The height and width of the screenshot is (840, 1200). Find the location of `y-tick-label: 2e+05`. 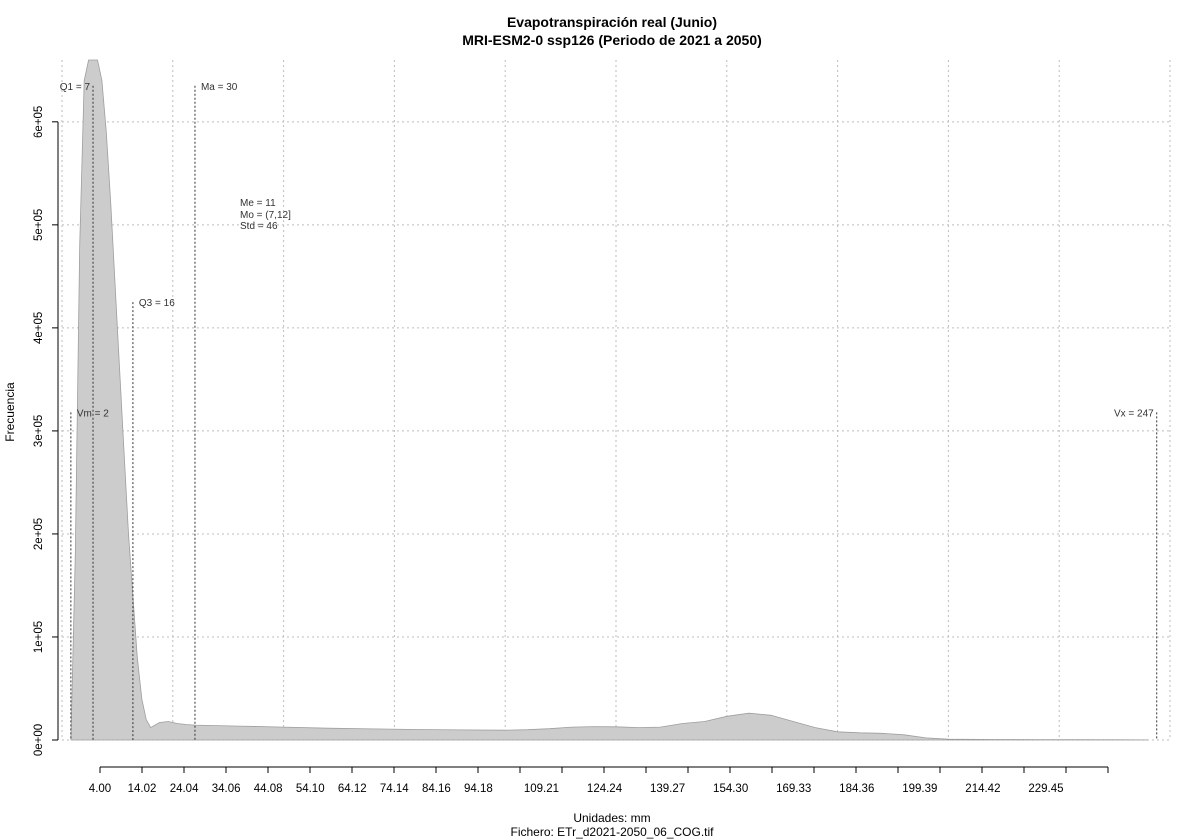

y-tick-label: 2e+05 is located at coordinates (39, 534).